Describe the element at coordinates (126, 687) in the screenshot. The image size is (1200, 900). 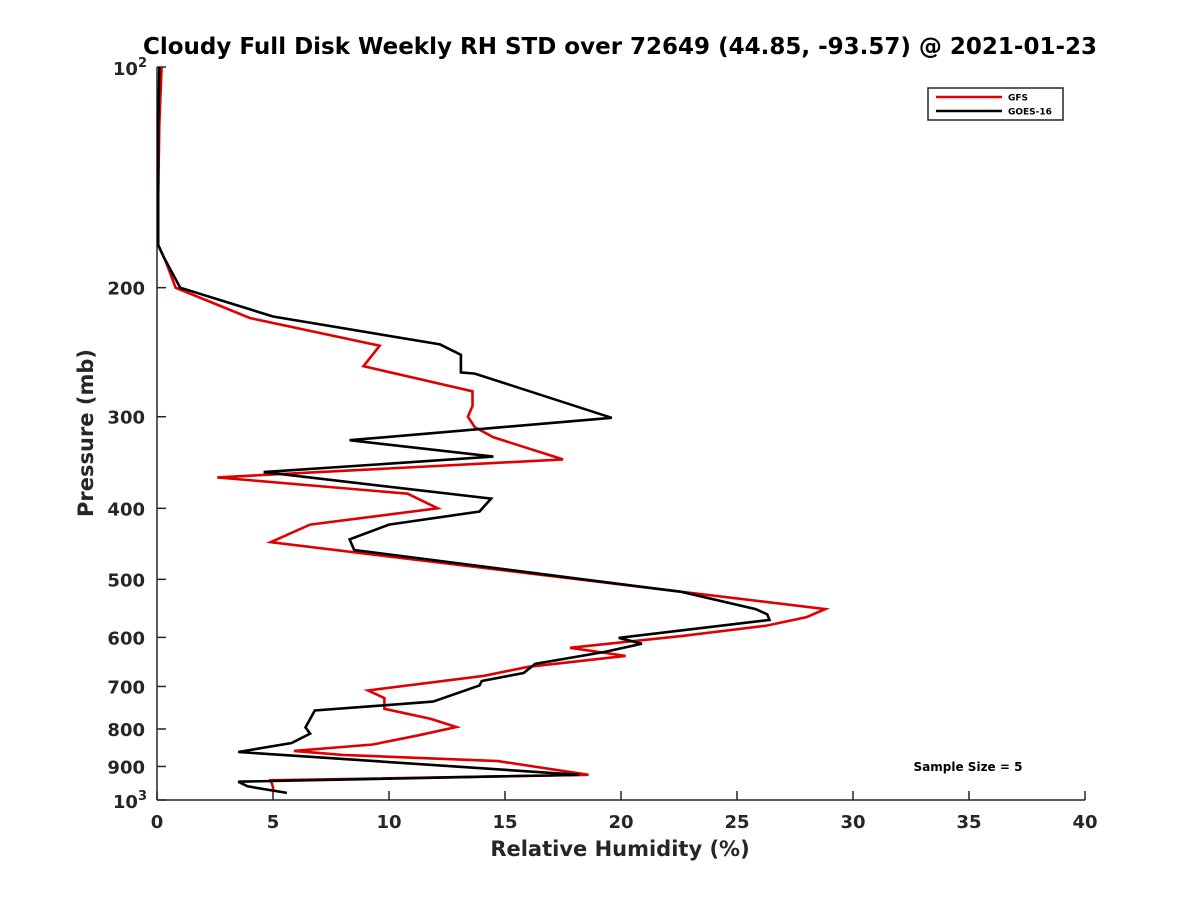
I see `y-tick-label: 700` at that location.